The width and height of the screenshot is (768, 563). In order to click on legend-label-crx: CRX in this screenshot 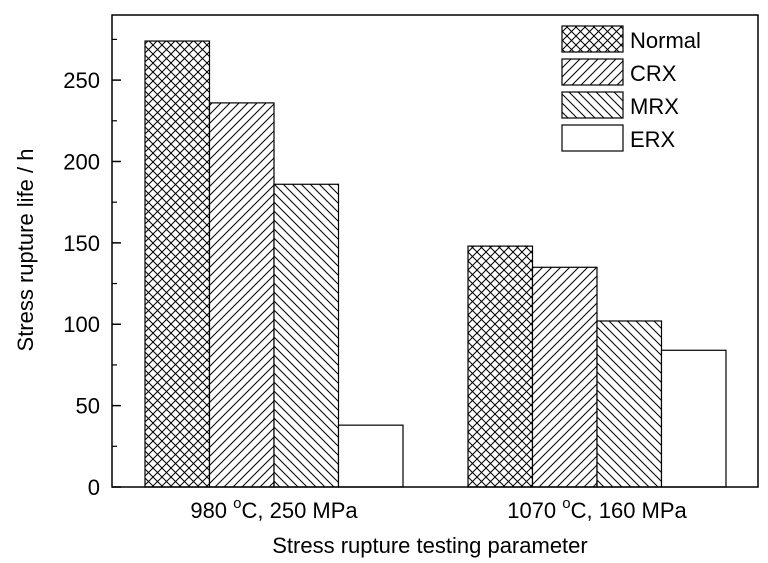, I will do `click(653, 73)`.